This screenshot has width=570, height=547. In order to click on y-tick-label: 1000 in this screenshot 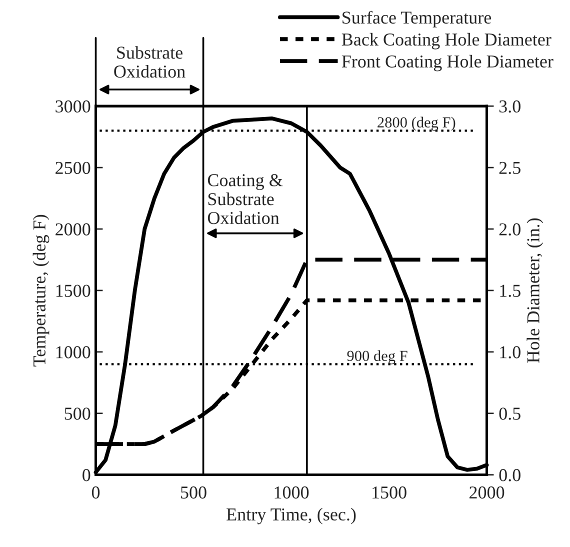, I will do `click(73, 352)`.